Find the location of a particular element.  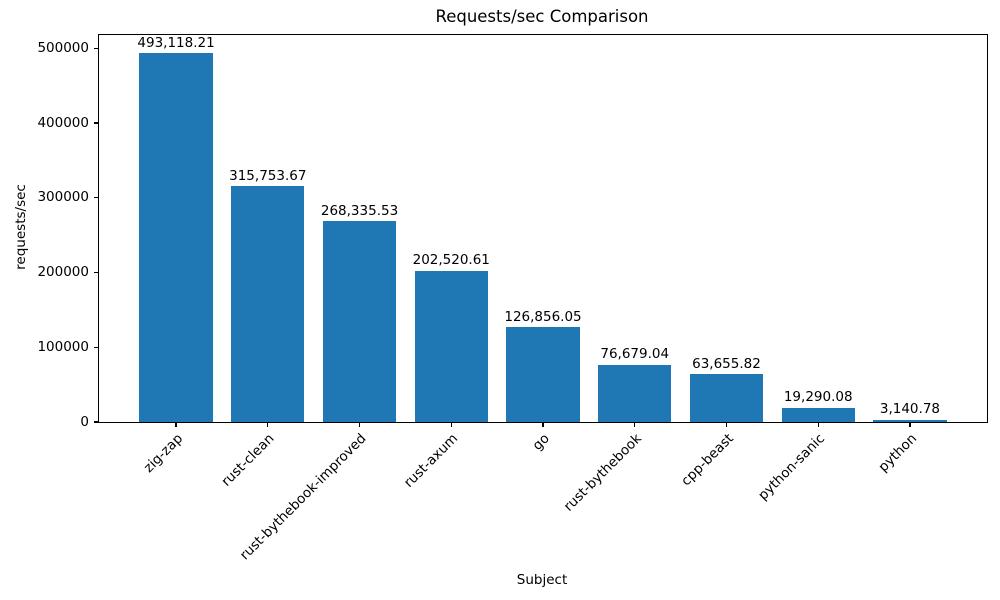

bar-rust-axum is located at coordinates (451, 346).